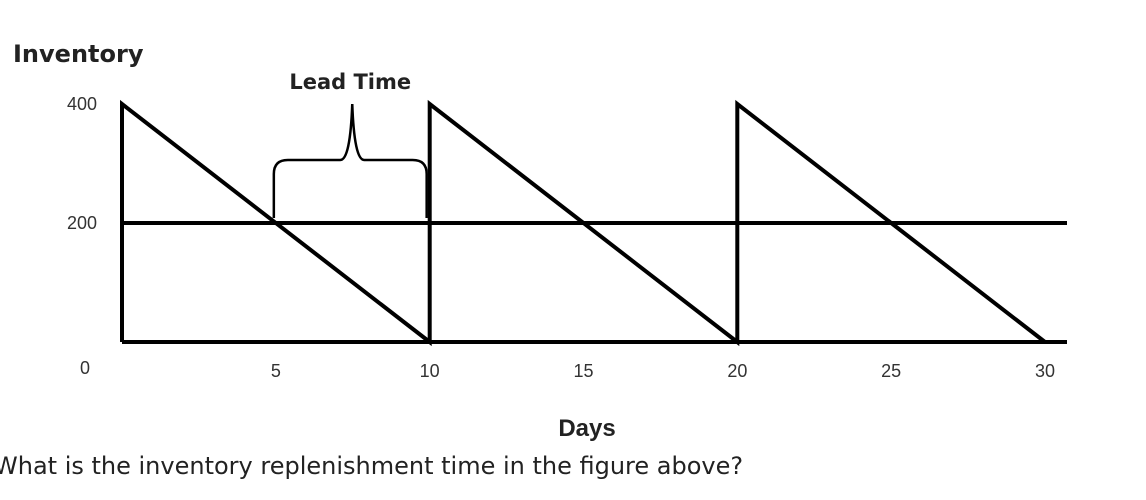 The image size is (1146, 500). What do you see at coordinates (276, 371) in the screenshot?
I see `x-tick-label: 5` at bounding box center [276, 371].